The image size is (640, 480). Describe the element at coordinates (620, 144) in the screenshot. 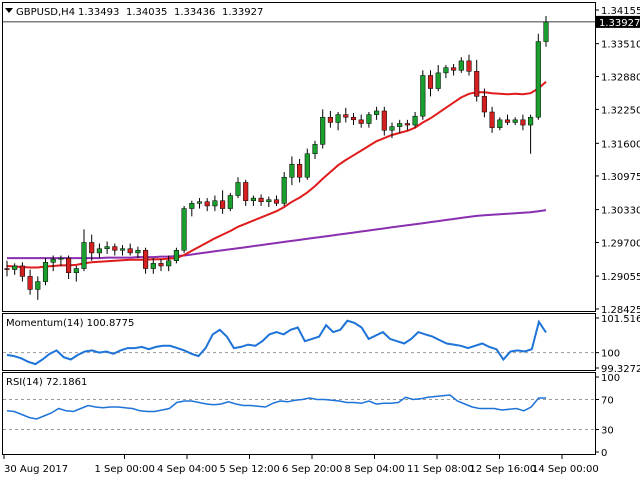

I see `price-tick-label: 1.31600` at that location.